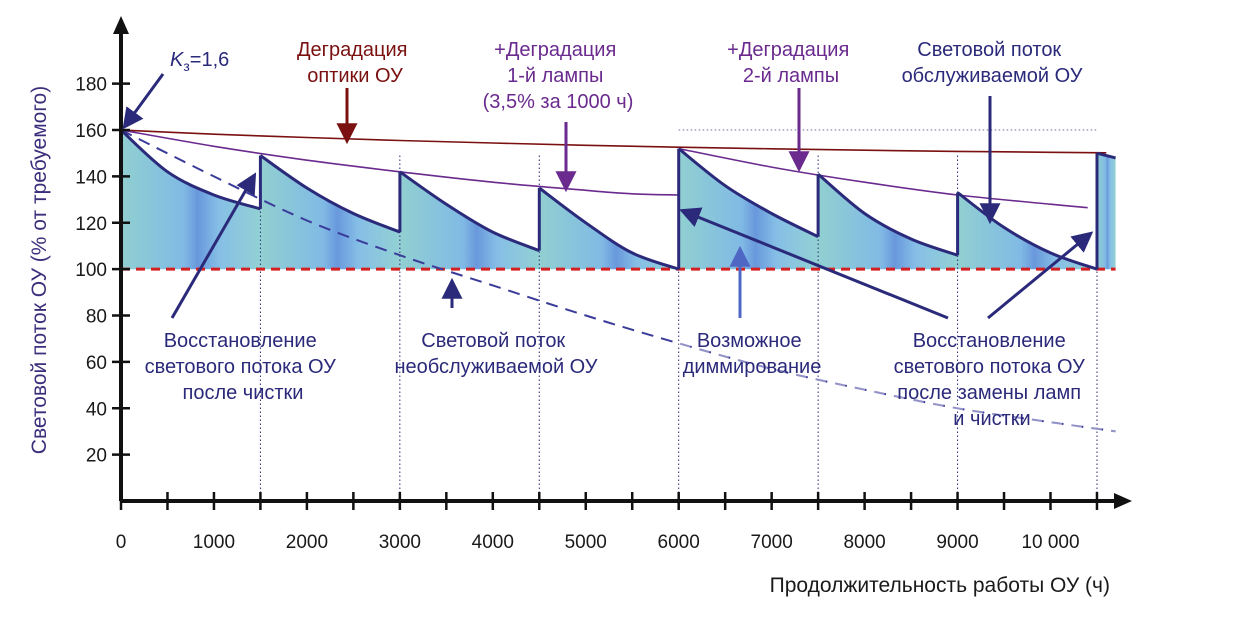  I want to click on y-tick-label-2: 60, so click(96, 363).